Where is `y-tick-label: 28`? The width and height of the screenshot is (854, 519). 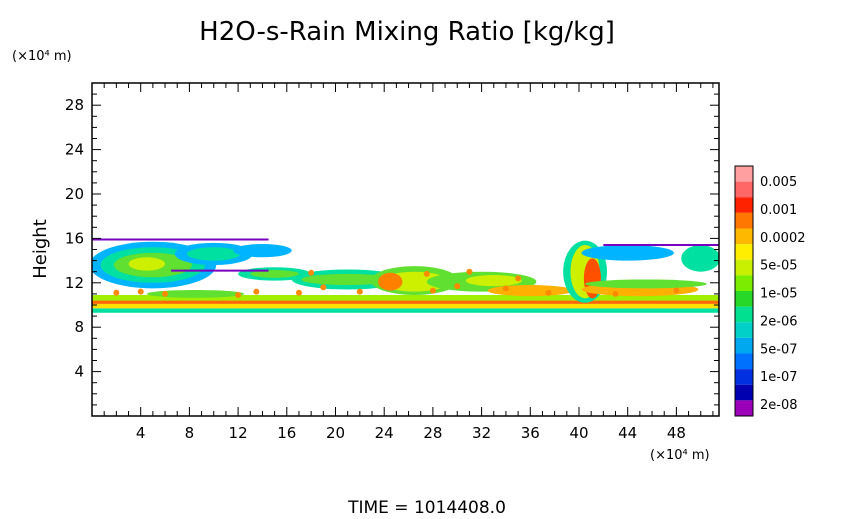
y-tick-label: 28 is located at coordinates (74, 105).